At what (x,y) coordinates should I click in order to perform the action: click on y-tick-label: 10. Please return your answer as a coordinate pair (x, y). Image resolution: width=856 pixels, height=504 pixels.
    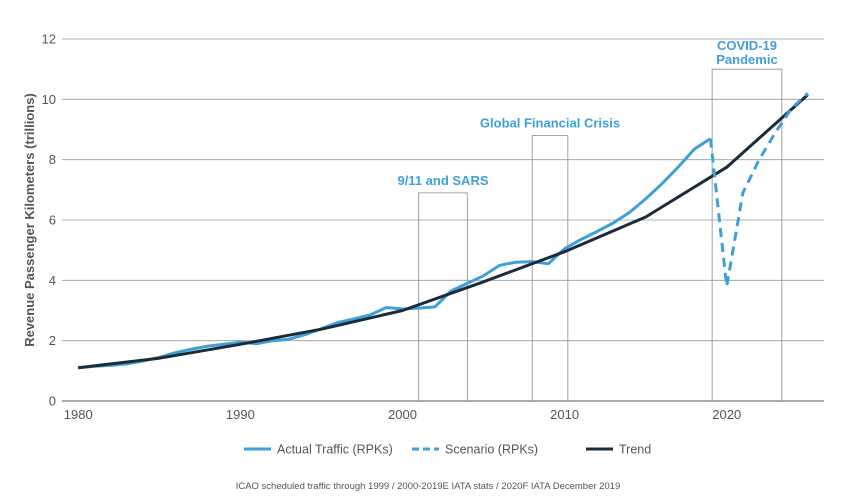
    Looking at the image, I should click on (49, 99).